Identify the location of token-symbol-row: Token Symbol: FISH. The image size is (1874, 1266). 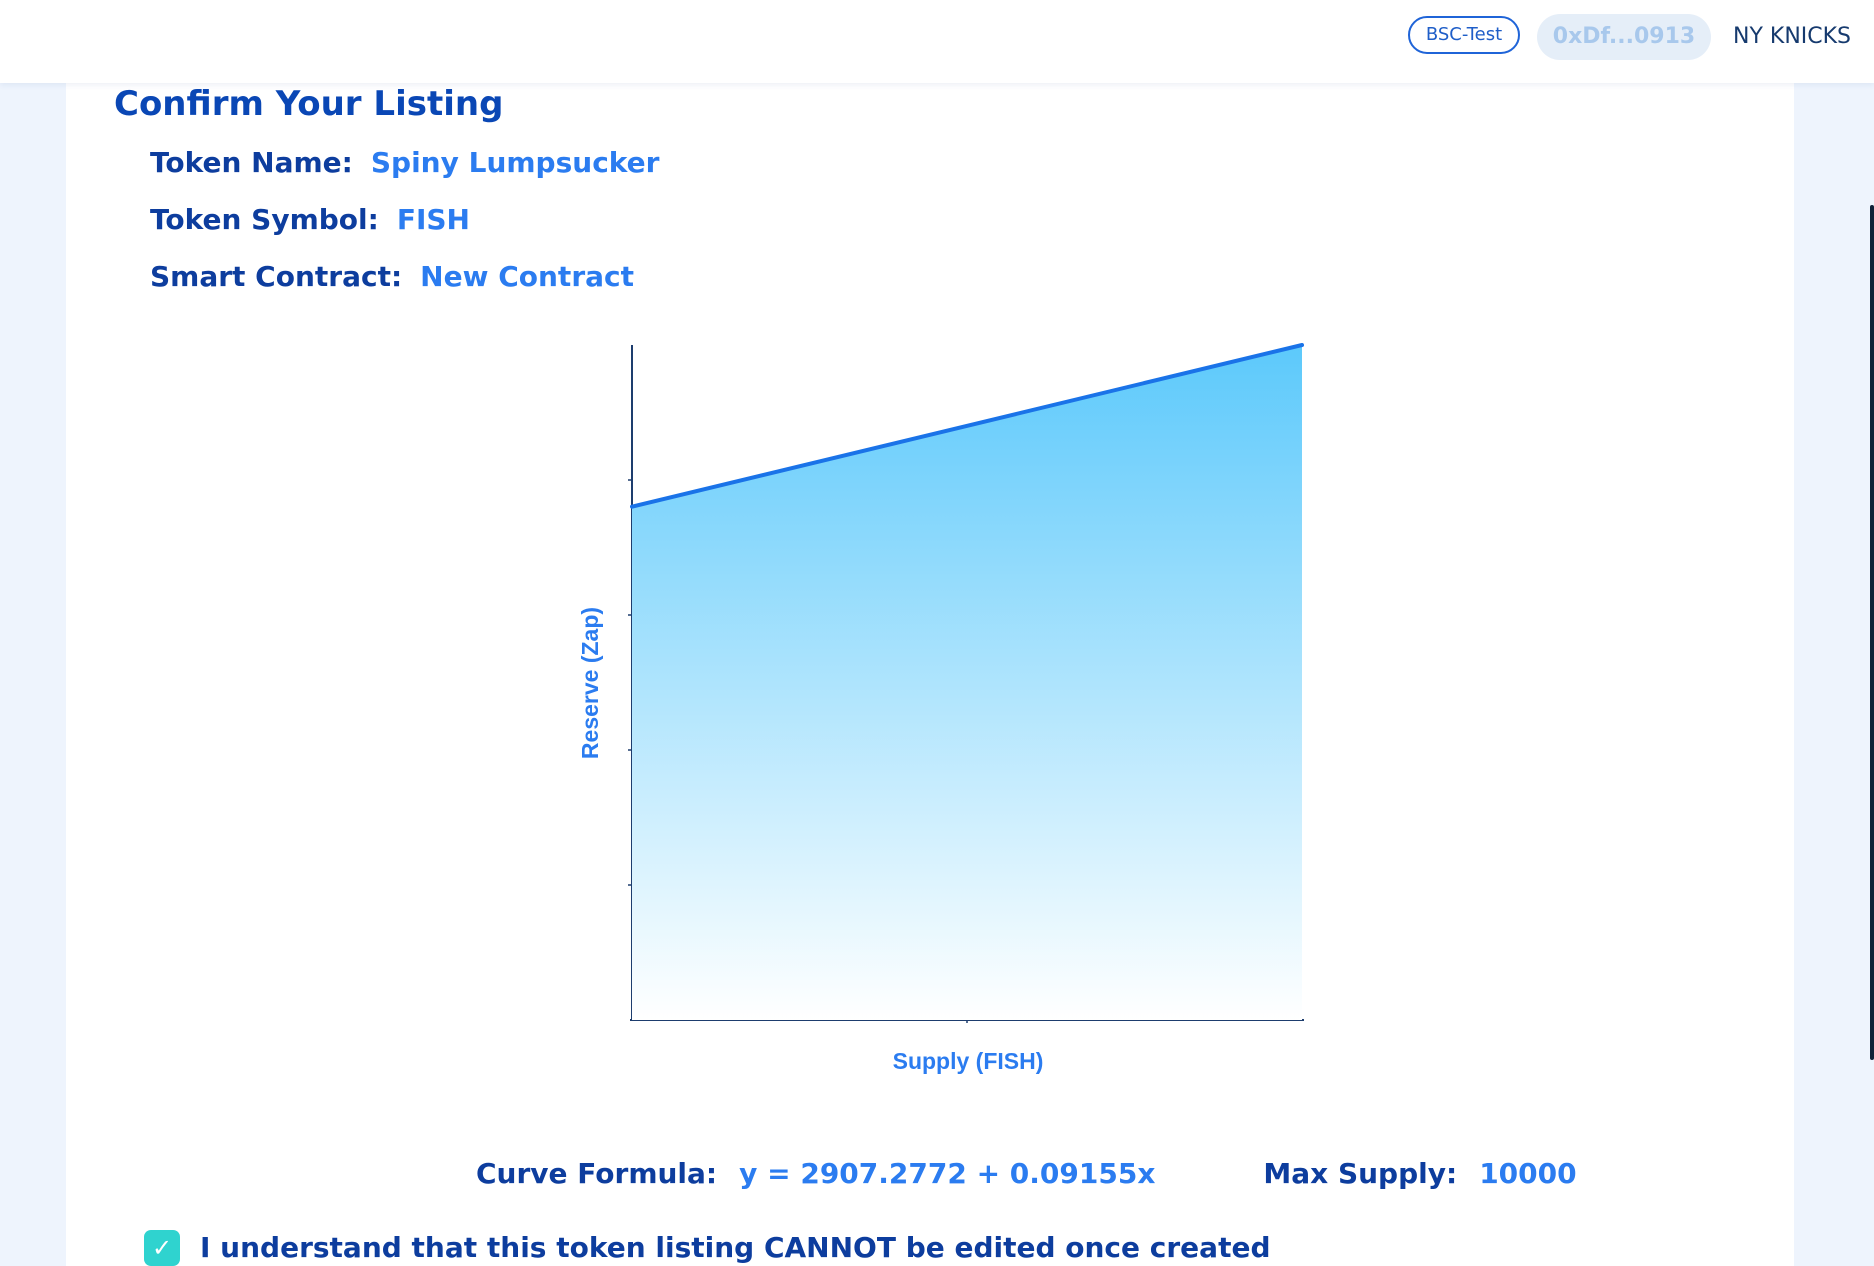
(310, 220).